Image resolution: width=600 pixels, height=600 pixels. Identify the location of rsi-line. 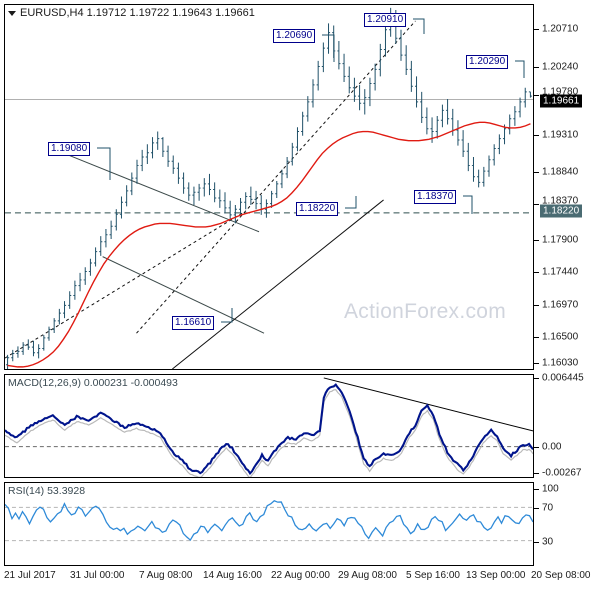
(269, 521).